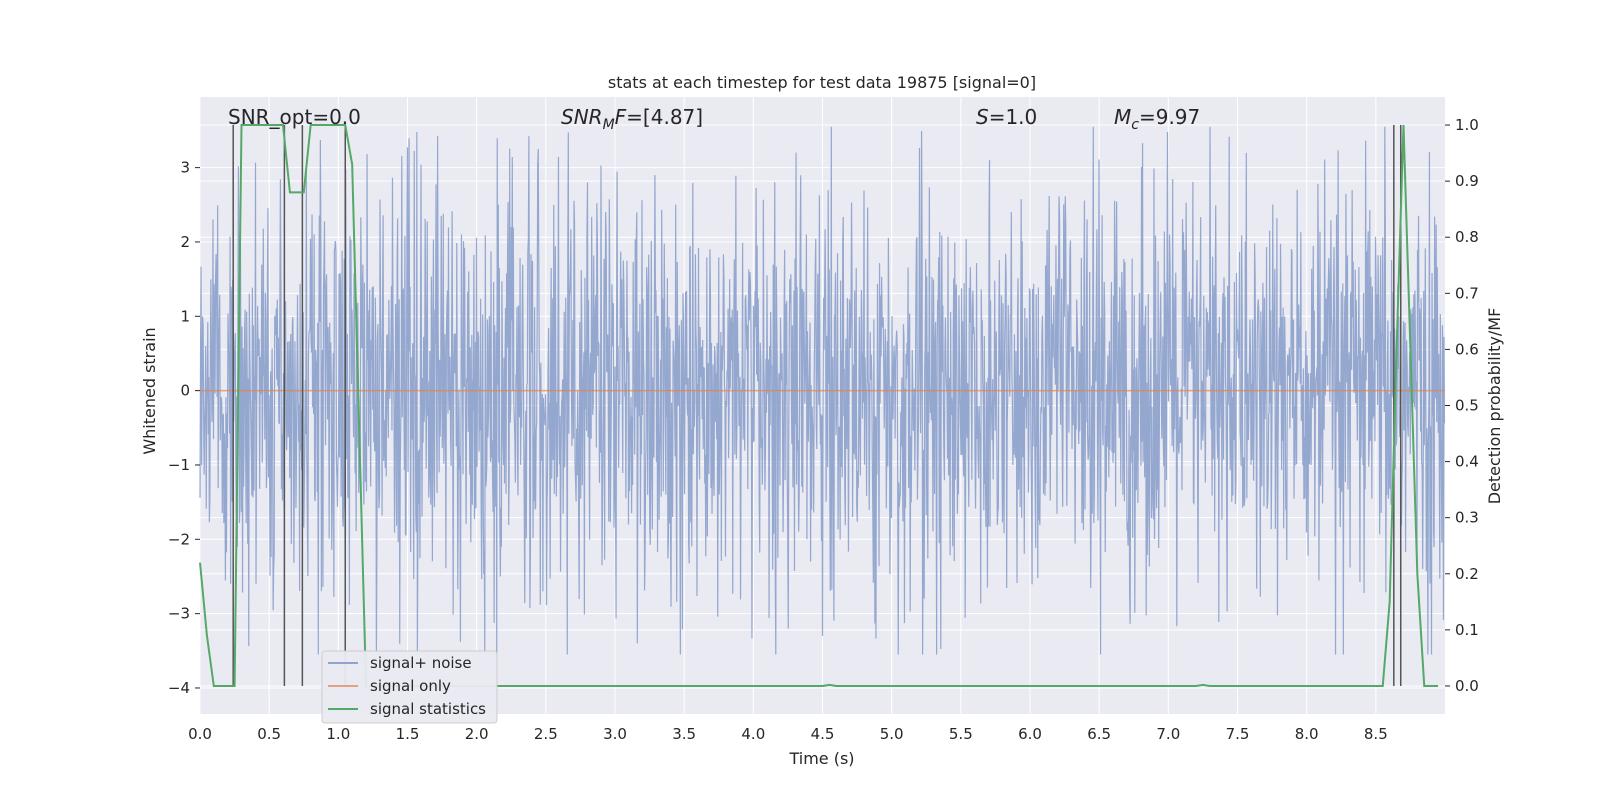 The image size is (1600, 800). I want to click on y-tick-label: −4, so click(179, 688).